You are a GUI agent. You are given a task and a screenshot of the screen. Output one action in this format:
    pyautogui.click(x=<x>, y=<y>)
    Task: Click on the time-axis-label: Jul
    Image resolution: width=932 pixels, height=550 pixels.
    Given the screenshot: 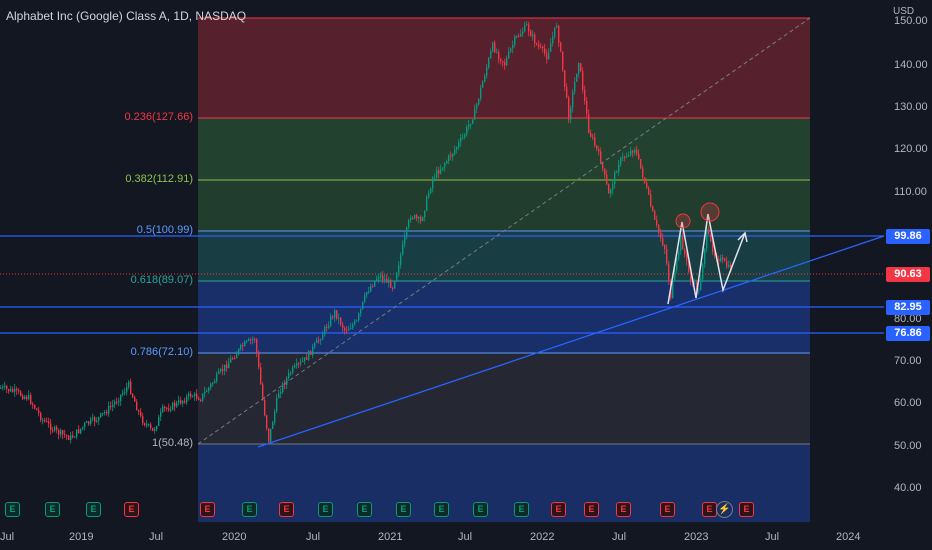 What is the action you would take?
    pyautogui.click(x=313, y=537)
    